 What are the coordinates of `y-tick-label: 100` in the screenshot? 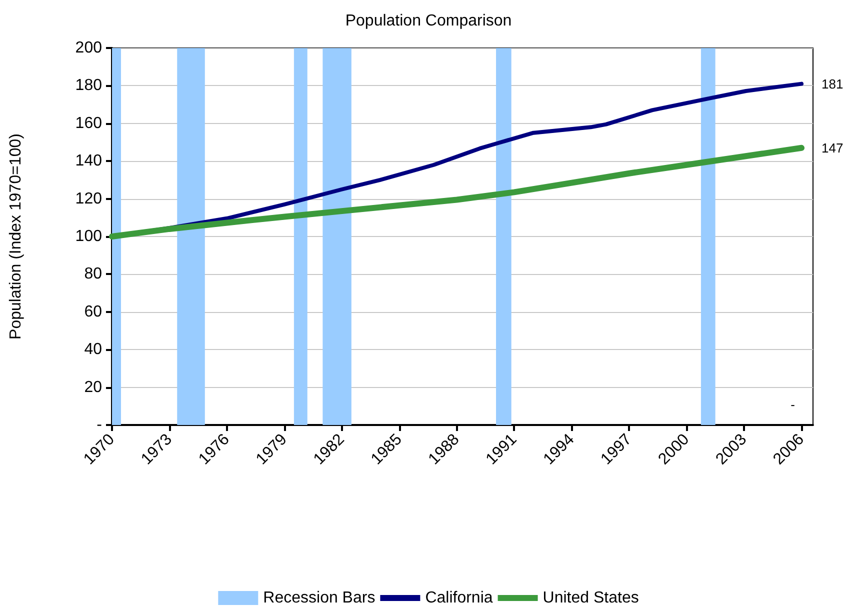 It's located at (88, 236).